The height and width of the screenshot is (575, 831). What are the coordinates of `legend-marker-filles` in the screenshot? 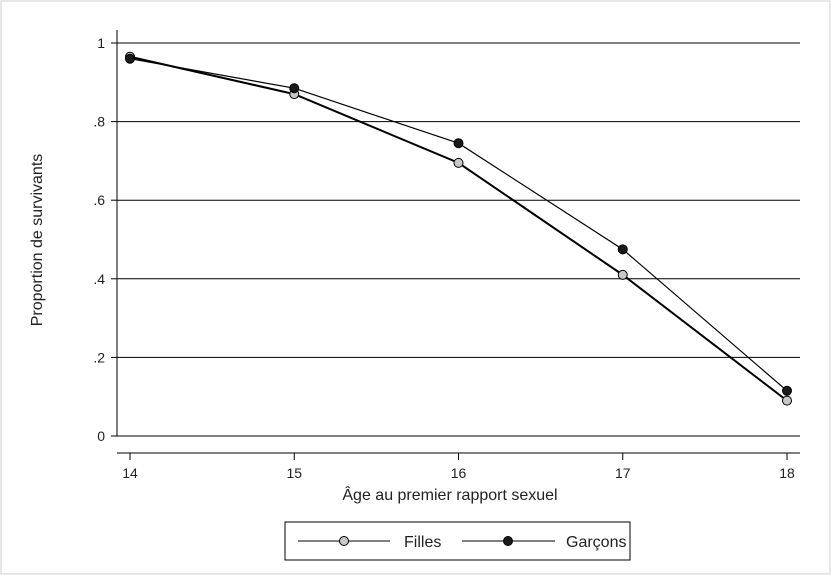 It's located at (344, 541).